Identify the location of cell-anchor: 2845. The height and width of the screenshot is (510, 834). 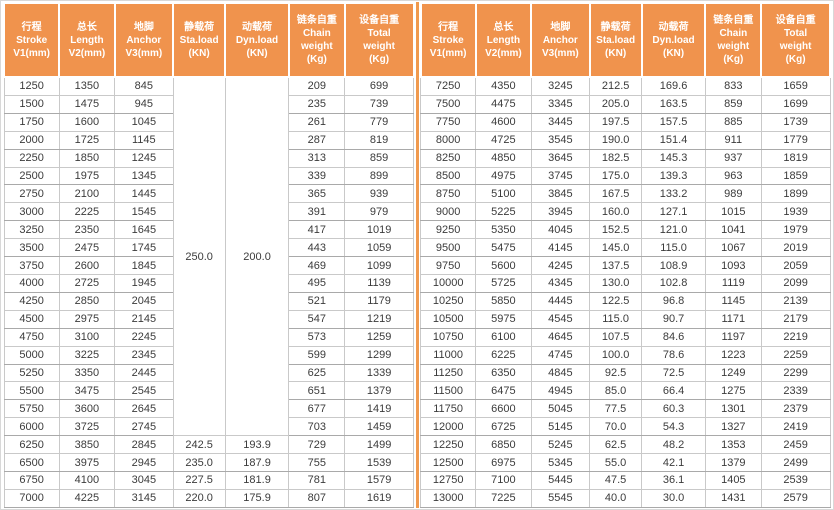
(144, 445).